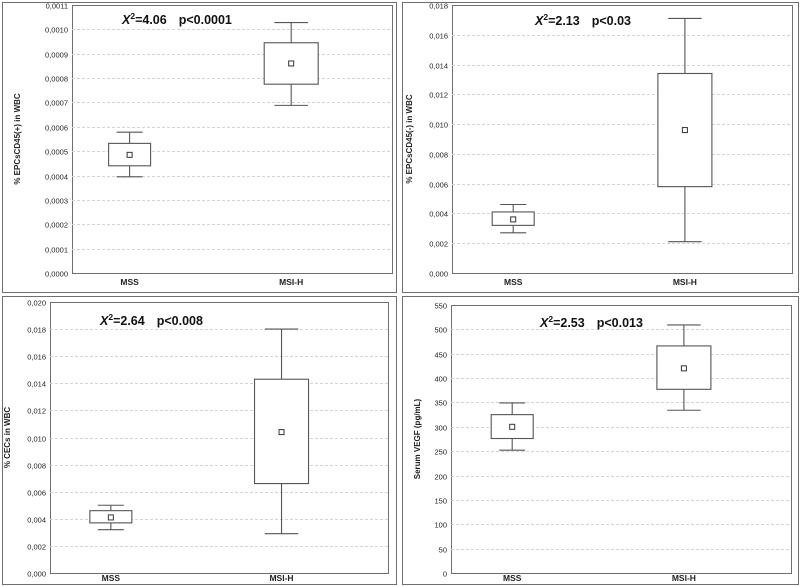  I want to click on p-value: p<0.008, so click(180, 321).